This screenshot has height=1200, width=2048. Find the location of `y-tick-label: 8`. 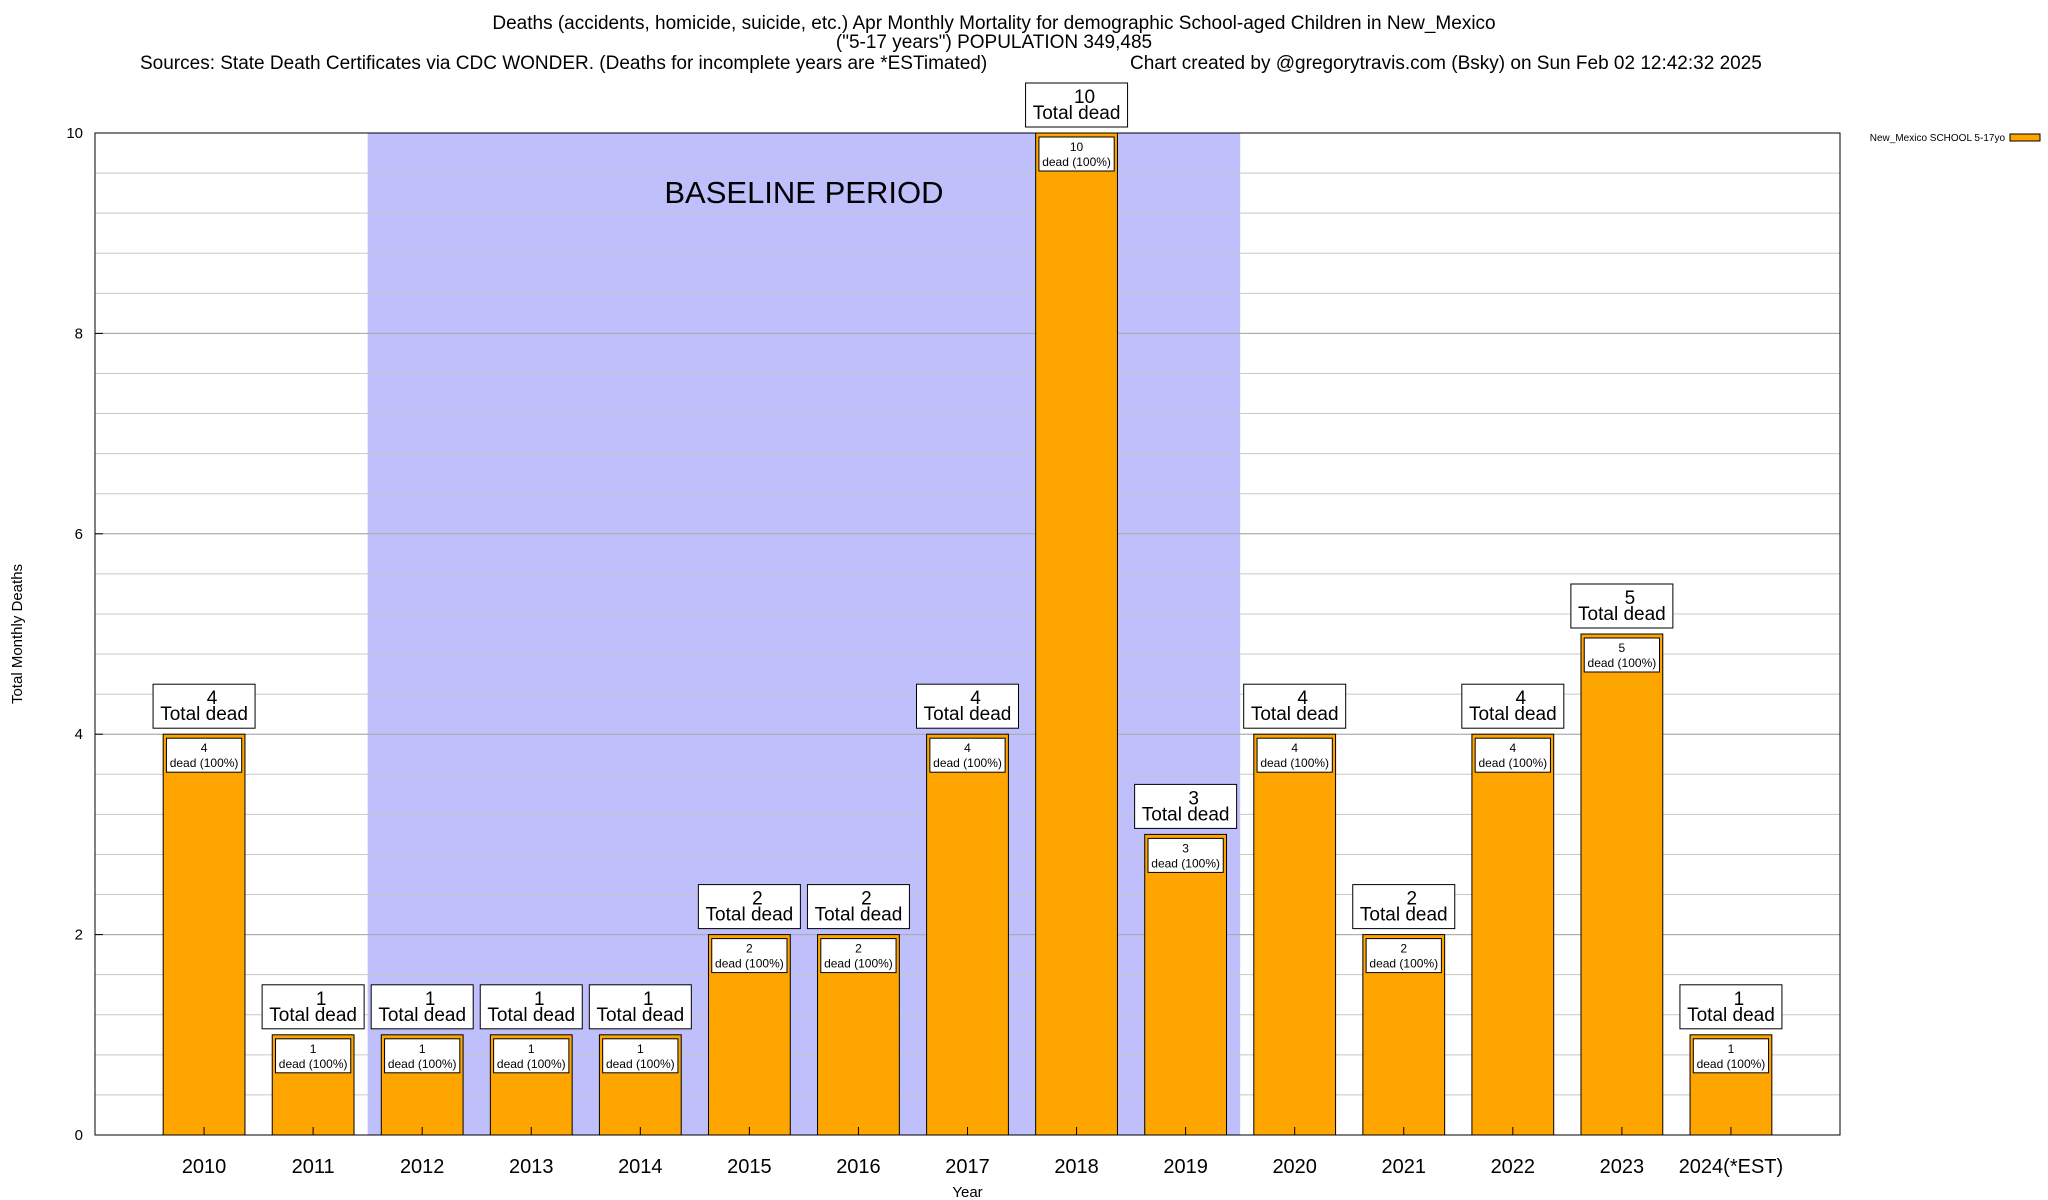

y-tick-label: 8 is located at coordinates (79, 333).